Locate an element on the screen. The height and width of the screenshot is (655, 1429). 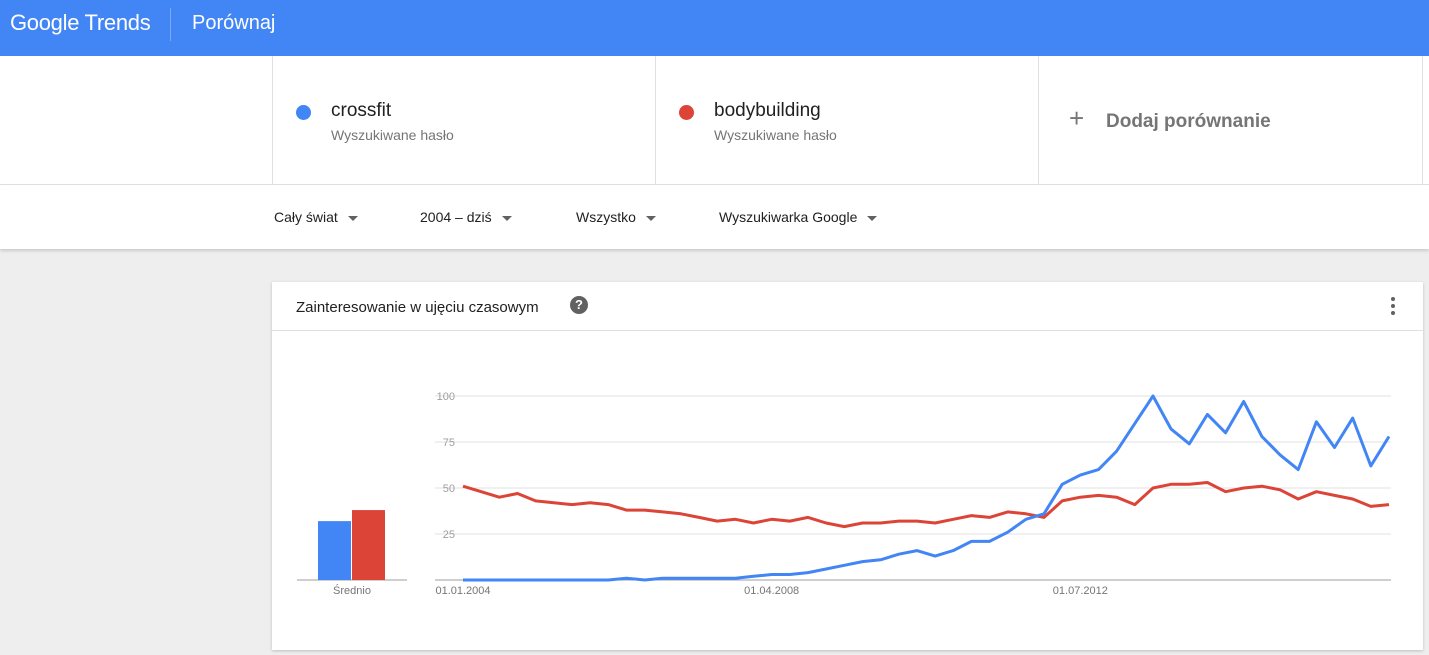
plus-icon: + is located at coordinates (1077, 118).